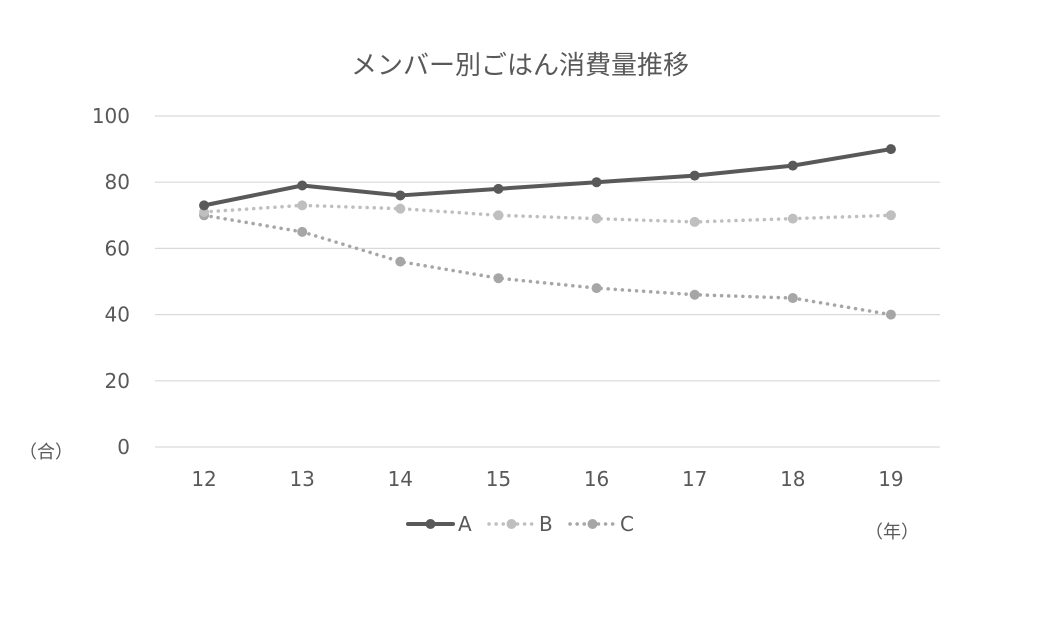 The image size is (1040, 624). I want to click on series-line-C, so click(547, 265).